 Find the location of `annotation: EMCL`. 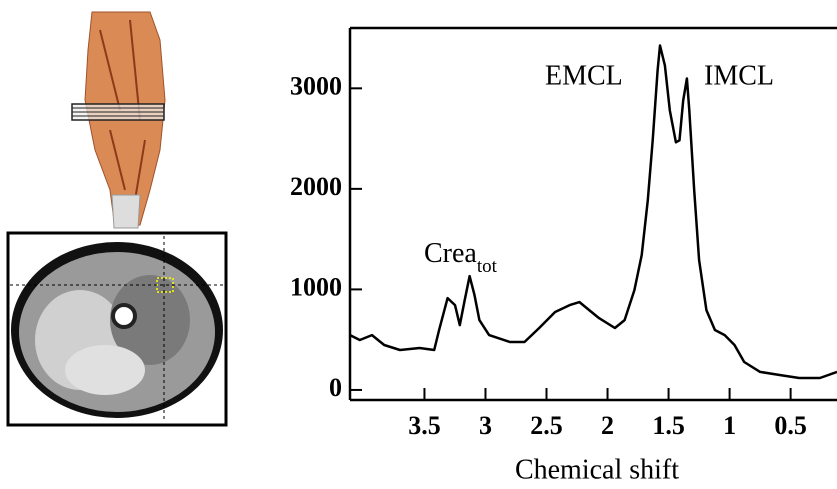

annotation: EMCL is located at coordinates (584, 75).